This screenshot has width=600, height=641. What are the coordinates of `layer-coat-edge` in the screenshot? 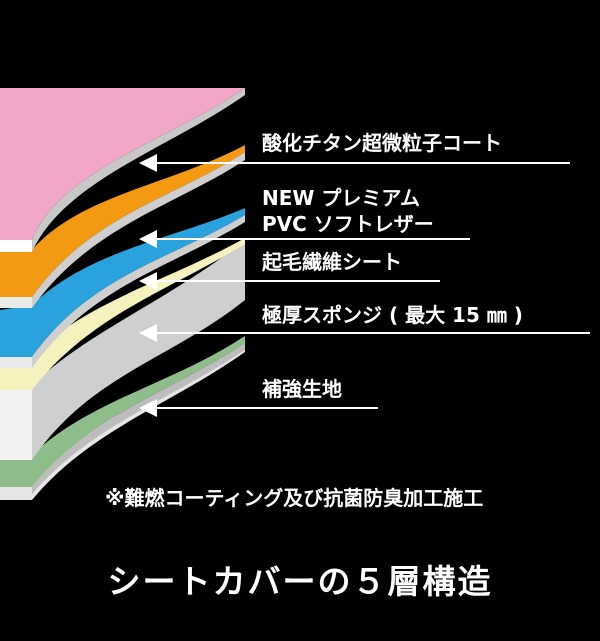 It's located at (138, 170).